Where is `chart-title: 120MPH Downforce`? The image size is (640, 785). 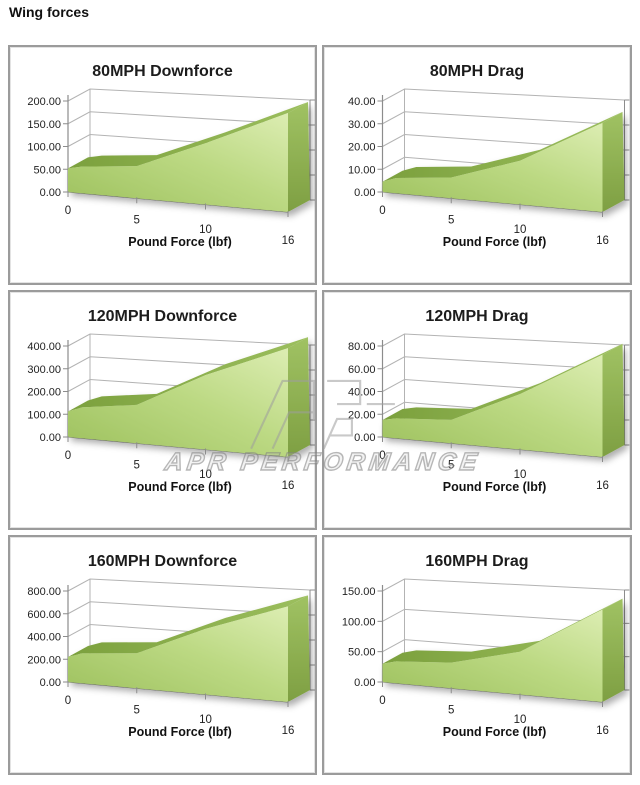
chart-title: 120MPH Downforce is located at coordinates (162, 316).